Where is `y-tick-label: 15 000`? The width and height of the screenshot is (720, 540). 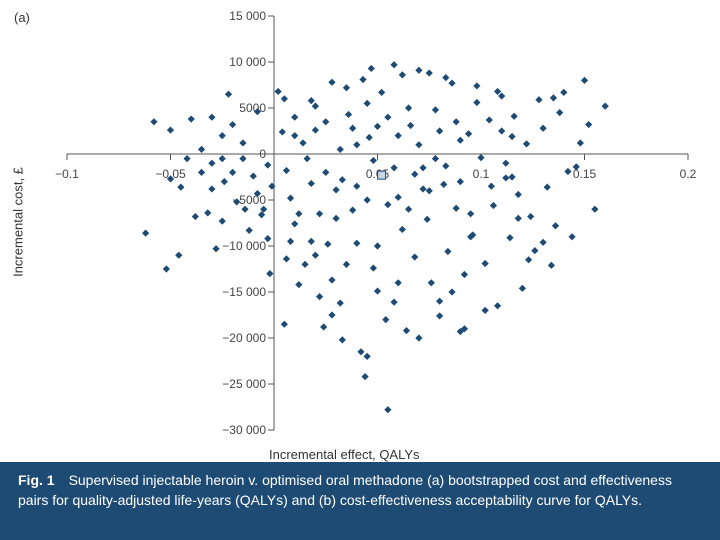
y-tick-label: 15 000 is located at coordinates (247, 16).